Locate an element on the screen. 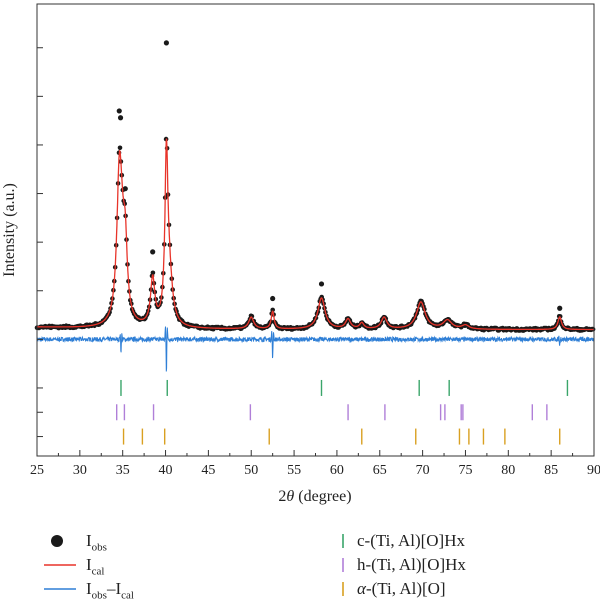 The height and width of the screenshot is (603, 600). x-tick-label: 80 is located at coordinates (508, 470).